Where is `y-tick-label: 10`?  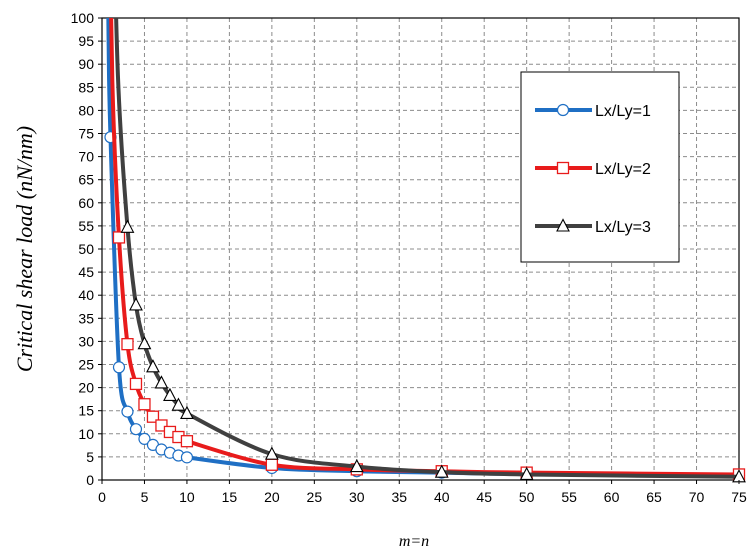 y-tick-label: 10 is located at coordinates (86, 434).